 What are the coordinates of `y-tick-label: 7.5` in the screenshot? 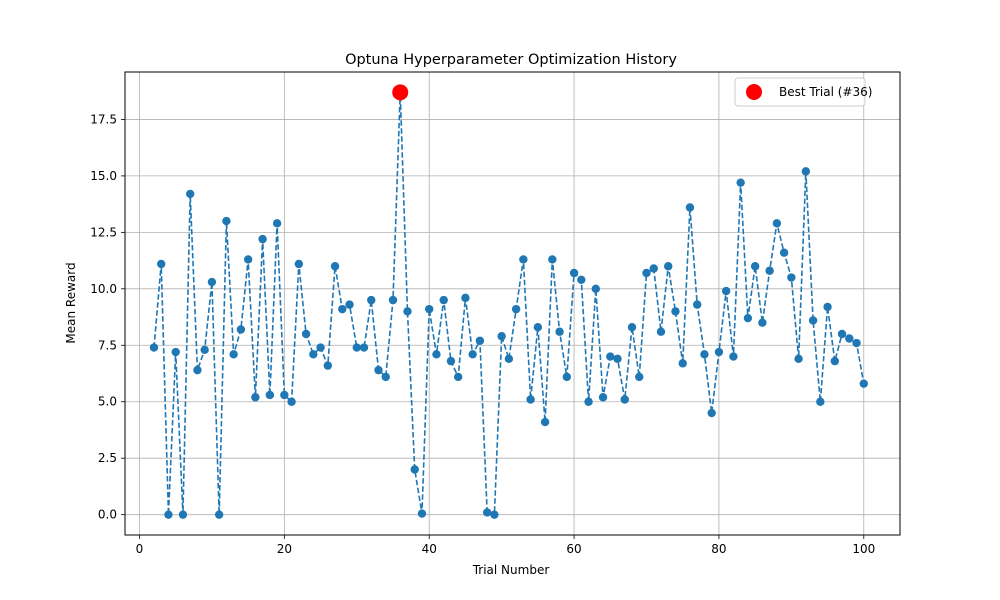 It's located at (107, 345).